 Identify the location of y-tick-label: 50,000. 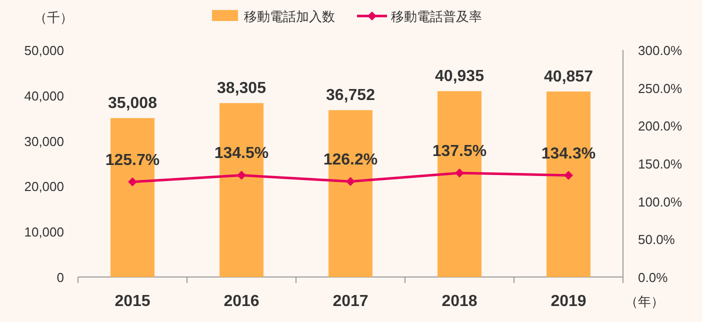
(44, 50).